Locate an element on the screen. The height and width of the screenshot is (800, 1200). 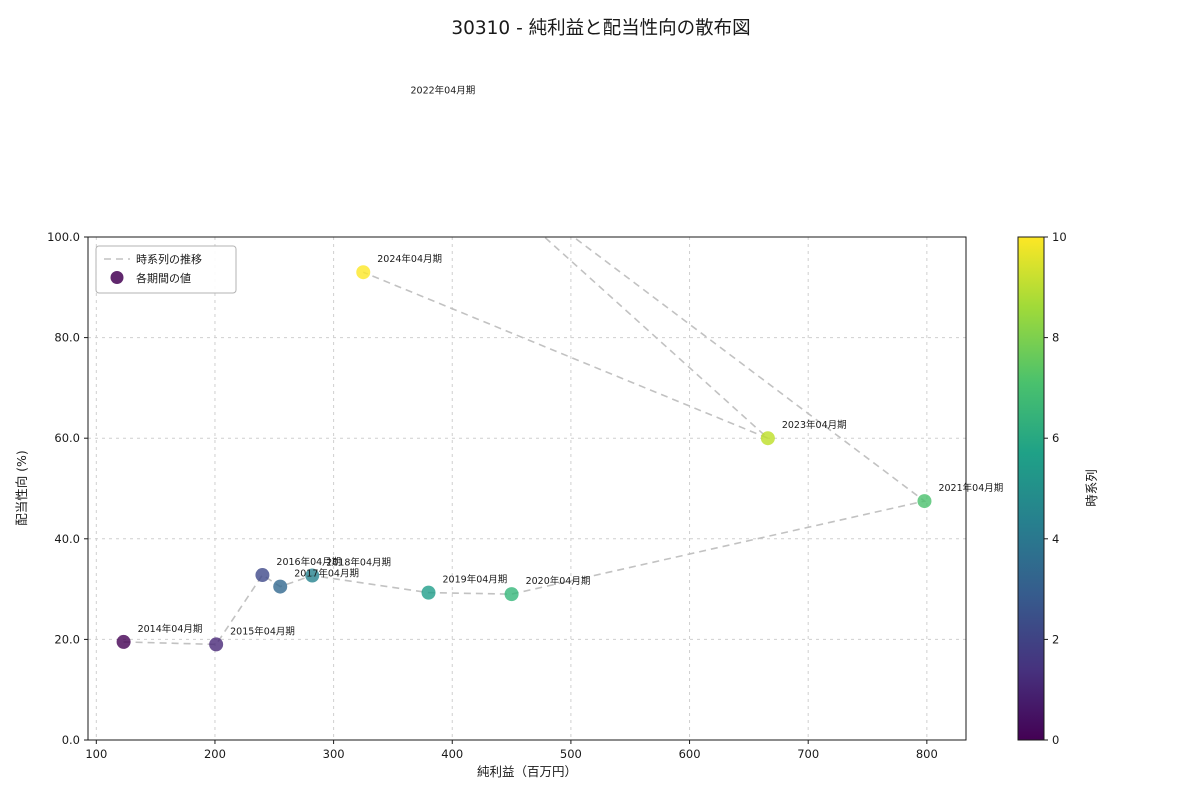
x-tick-label: 800 is located at coordinates (927, 754).